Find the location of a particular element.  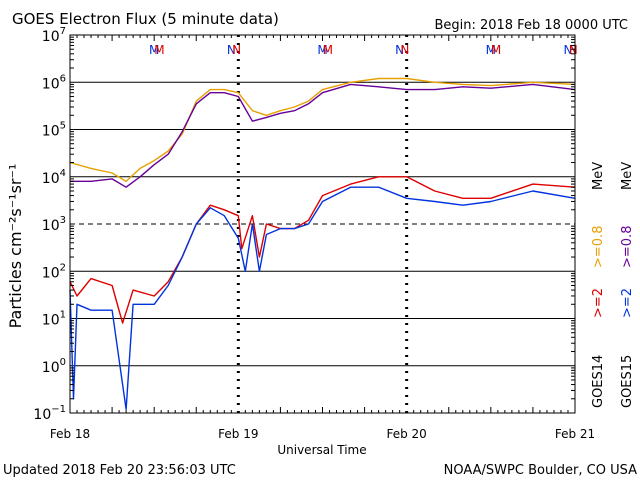

legend-satellite: GOES15 is located at coordinates (627, 381).